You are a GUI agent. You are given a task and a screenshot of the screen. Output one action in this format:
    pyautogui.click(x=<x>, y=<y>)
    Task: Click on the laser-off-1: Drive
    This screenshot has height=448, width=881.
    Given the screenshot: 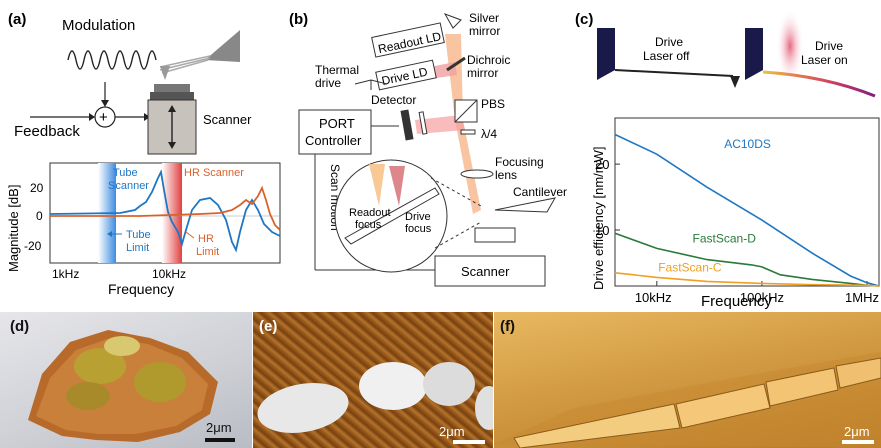 What is the action you would take?
    pyautogui.click(x=669, y=42)
    